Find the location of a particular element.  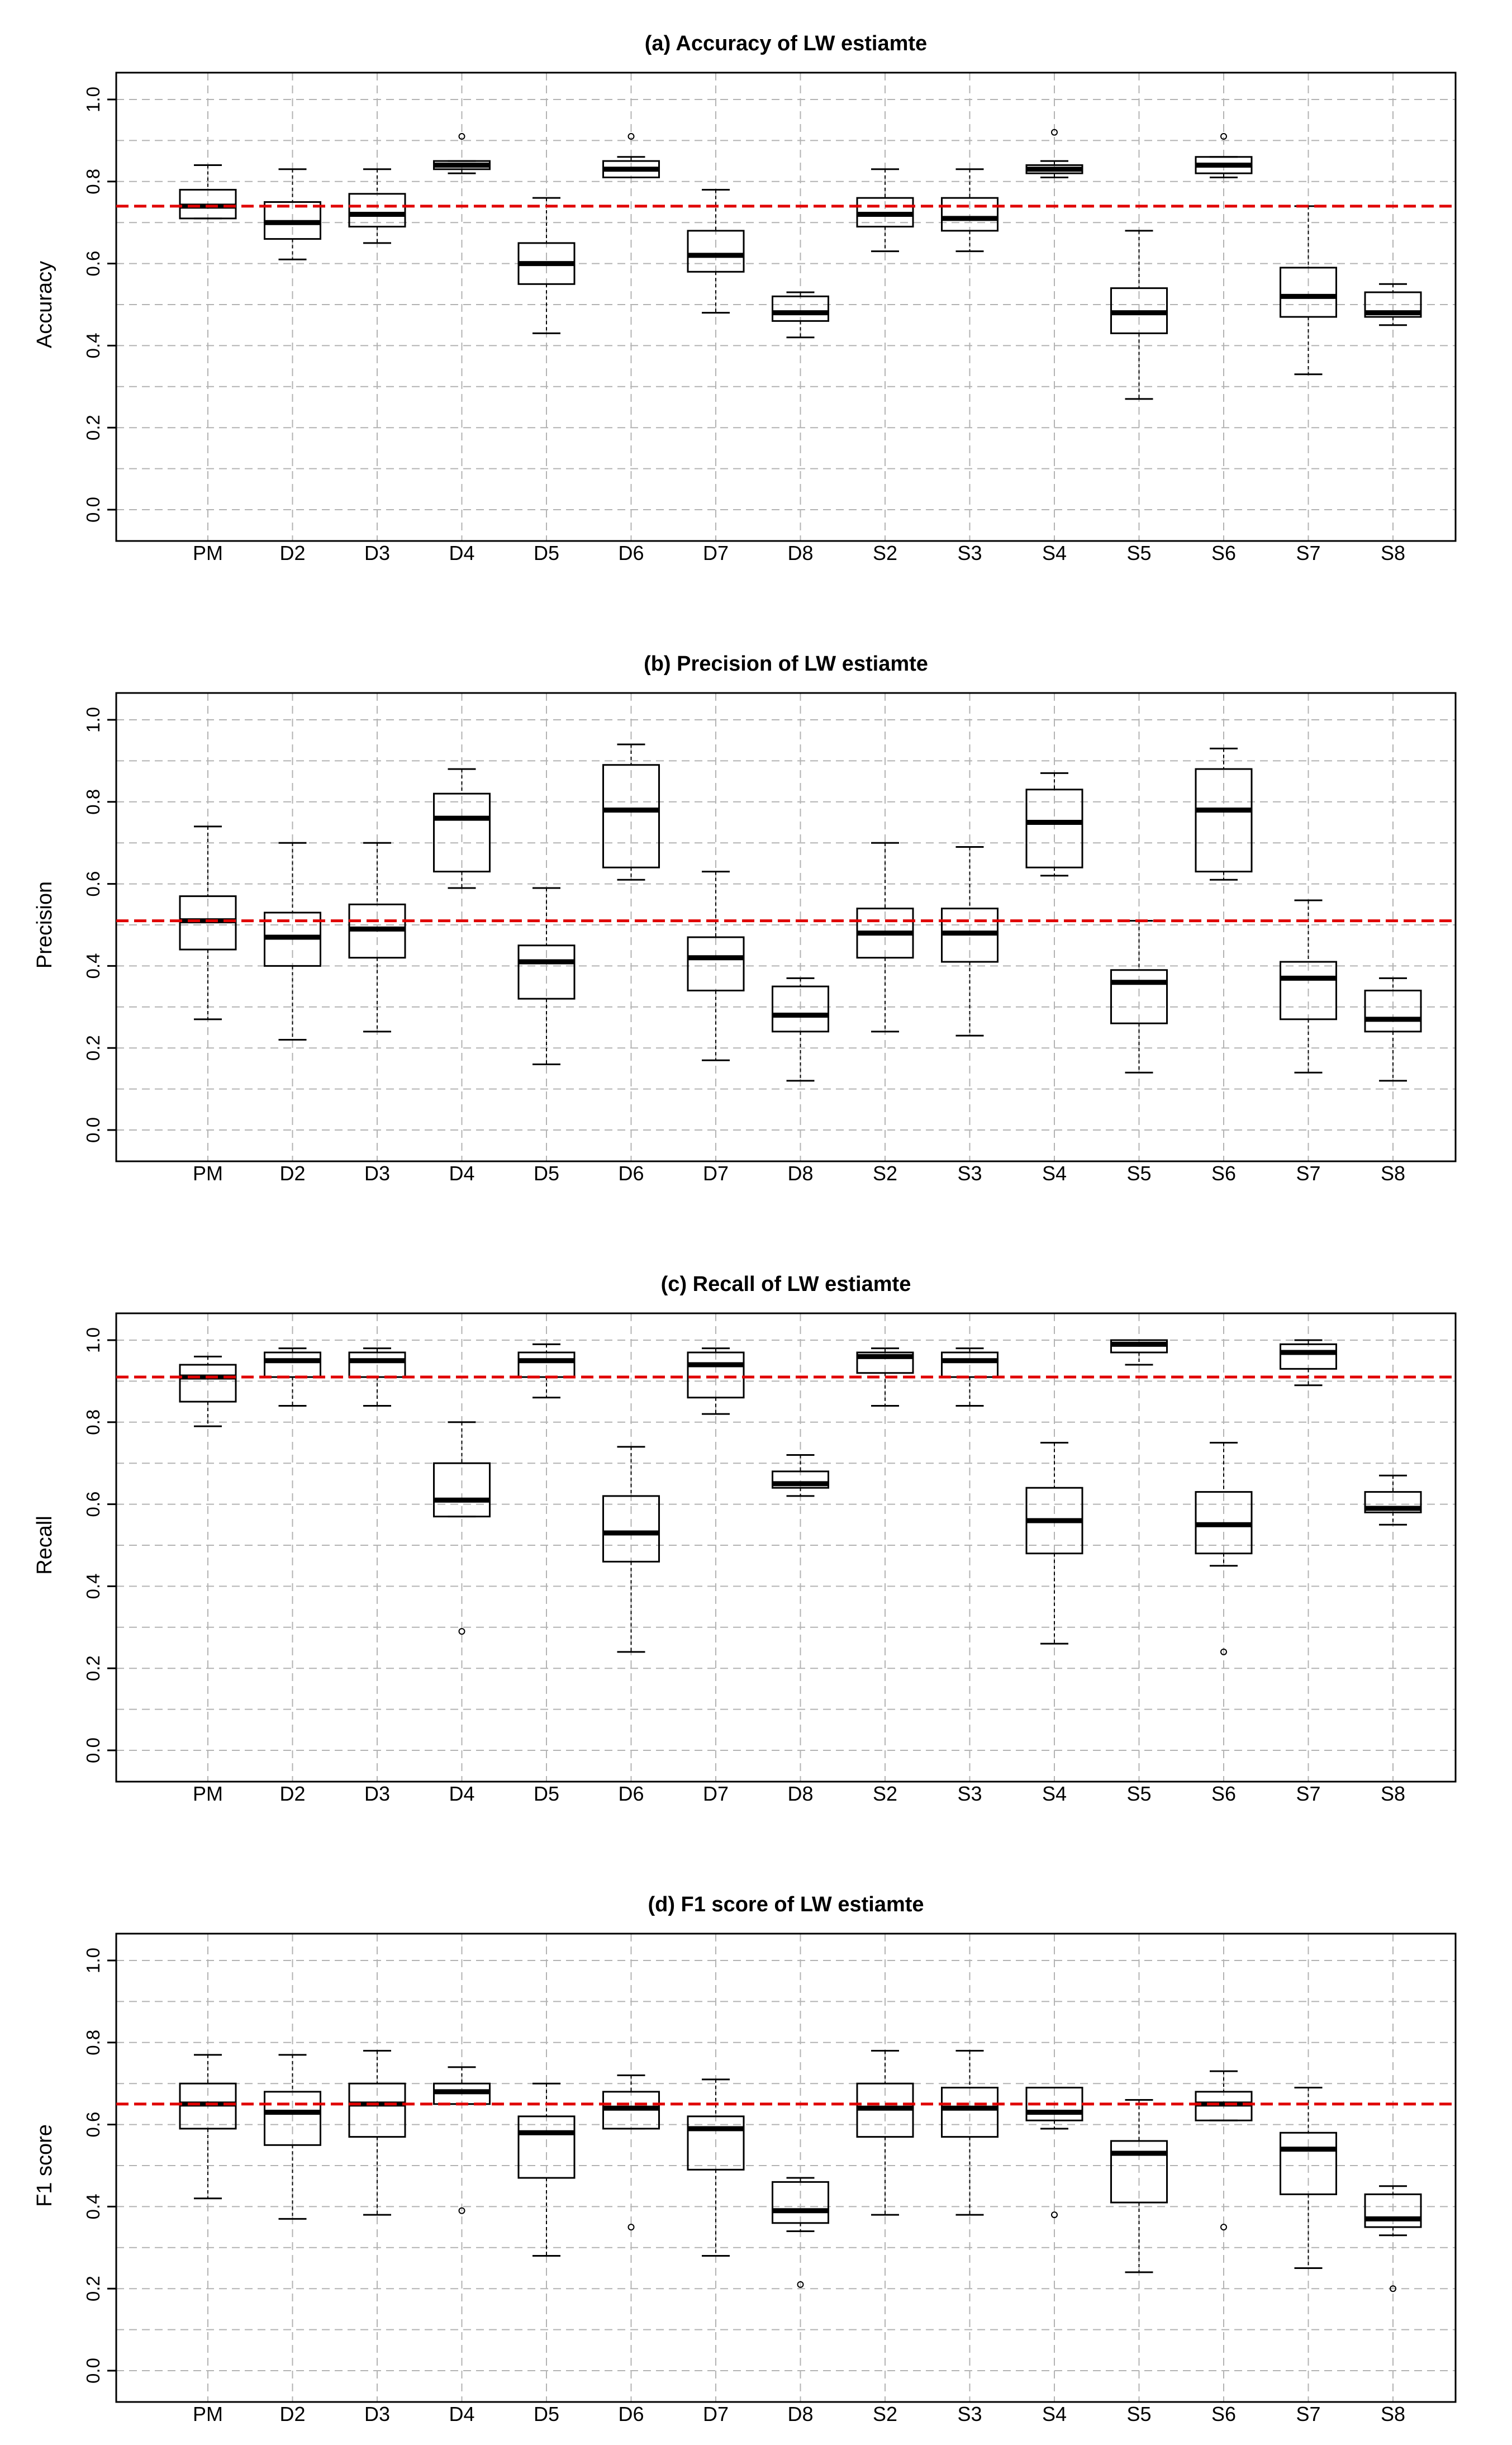

box-d2 is located at coordinates (292, 2137).